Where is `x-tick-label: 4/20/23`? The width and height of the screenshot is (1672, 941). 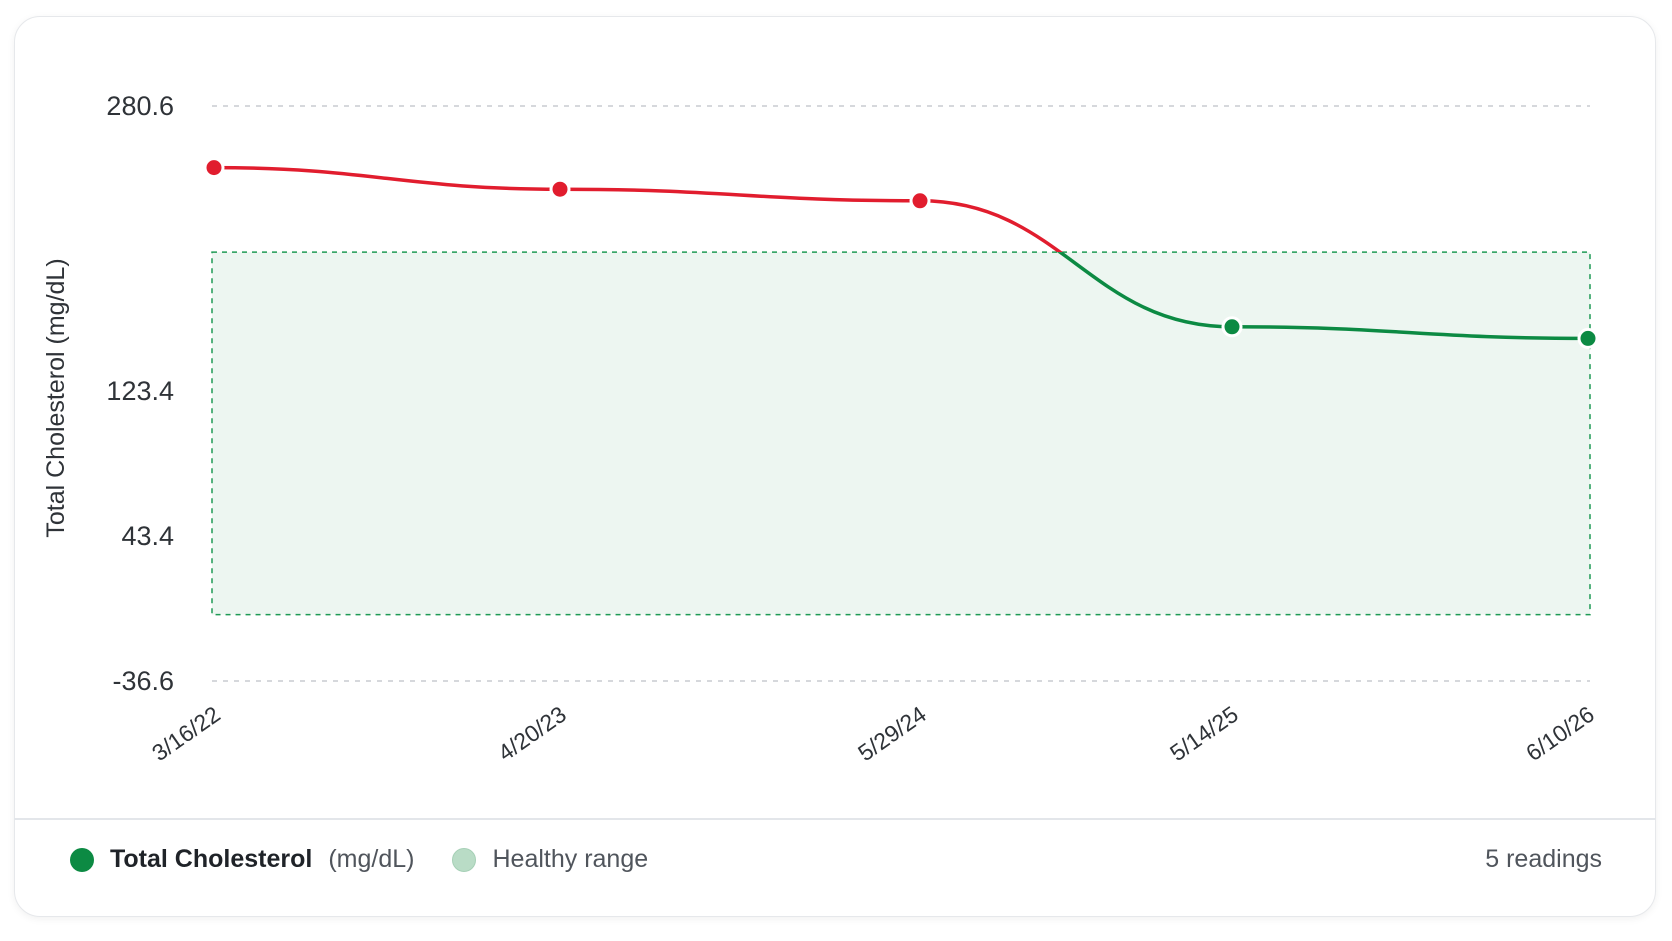
x-tick-label: 4/20/23 is located at coordinates (532, 733).